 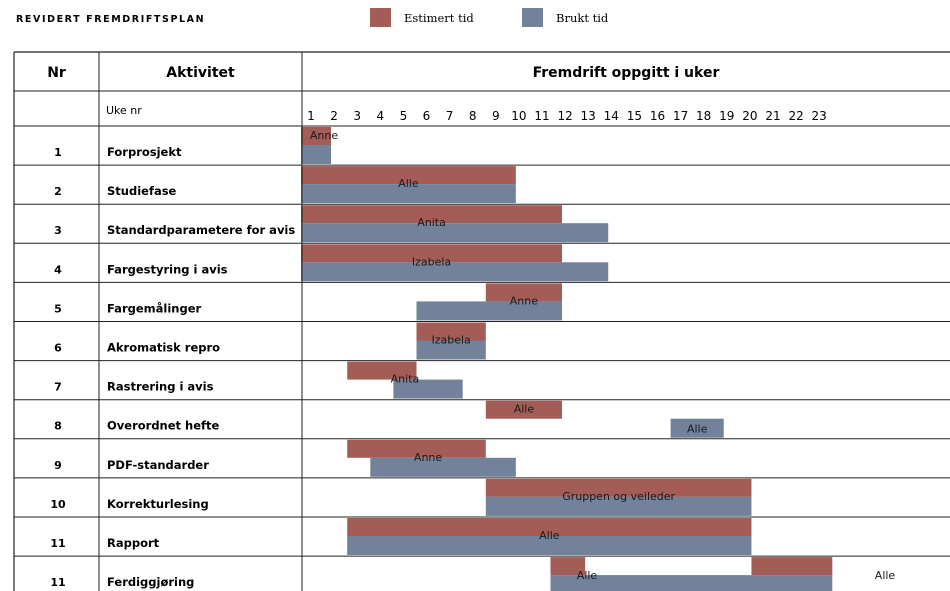 What do you see at coordinates (657, 116) in the screenshot?
I see `week-tick: 16` at bounding box center [657, 116].